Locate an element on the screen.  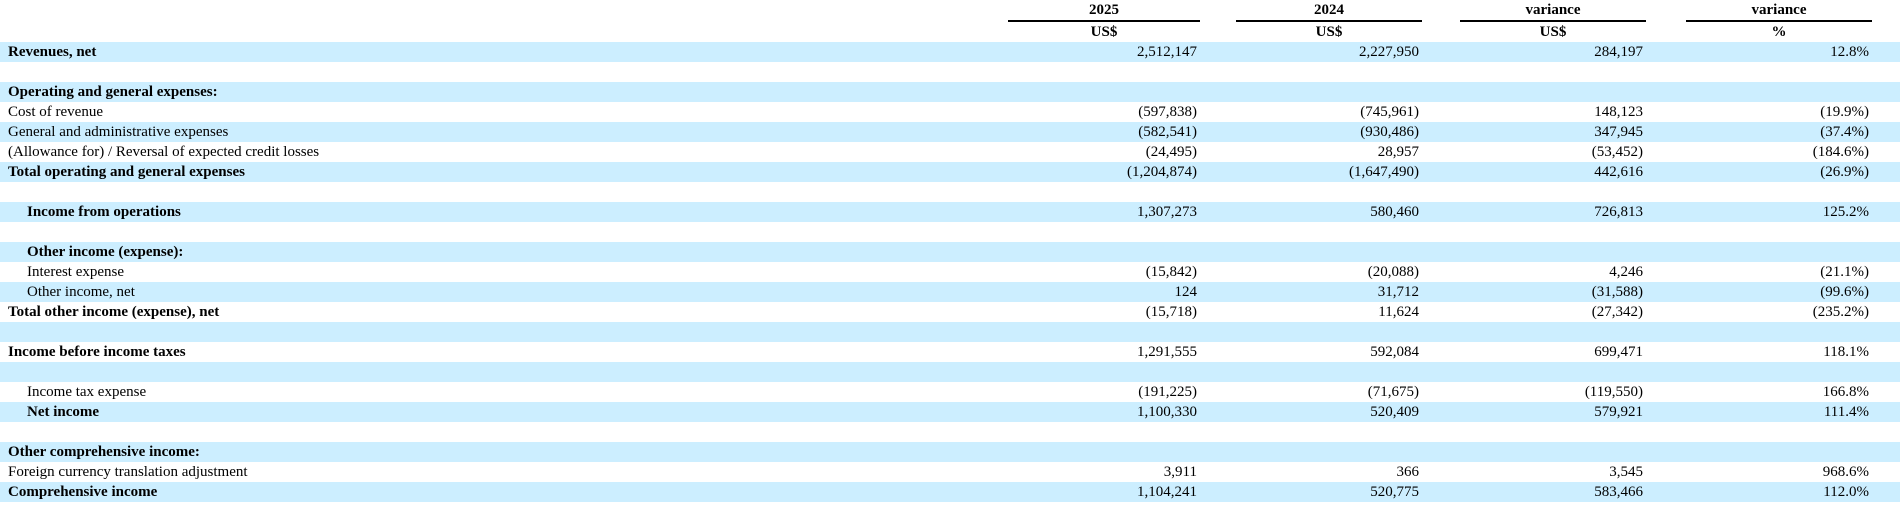
row-label: Total operating and general expenses is located at coordinates (126, 172).